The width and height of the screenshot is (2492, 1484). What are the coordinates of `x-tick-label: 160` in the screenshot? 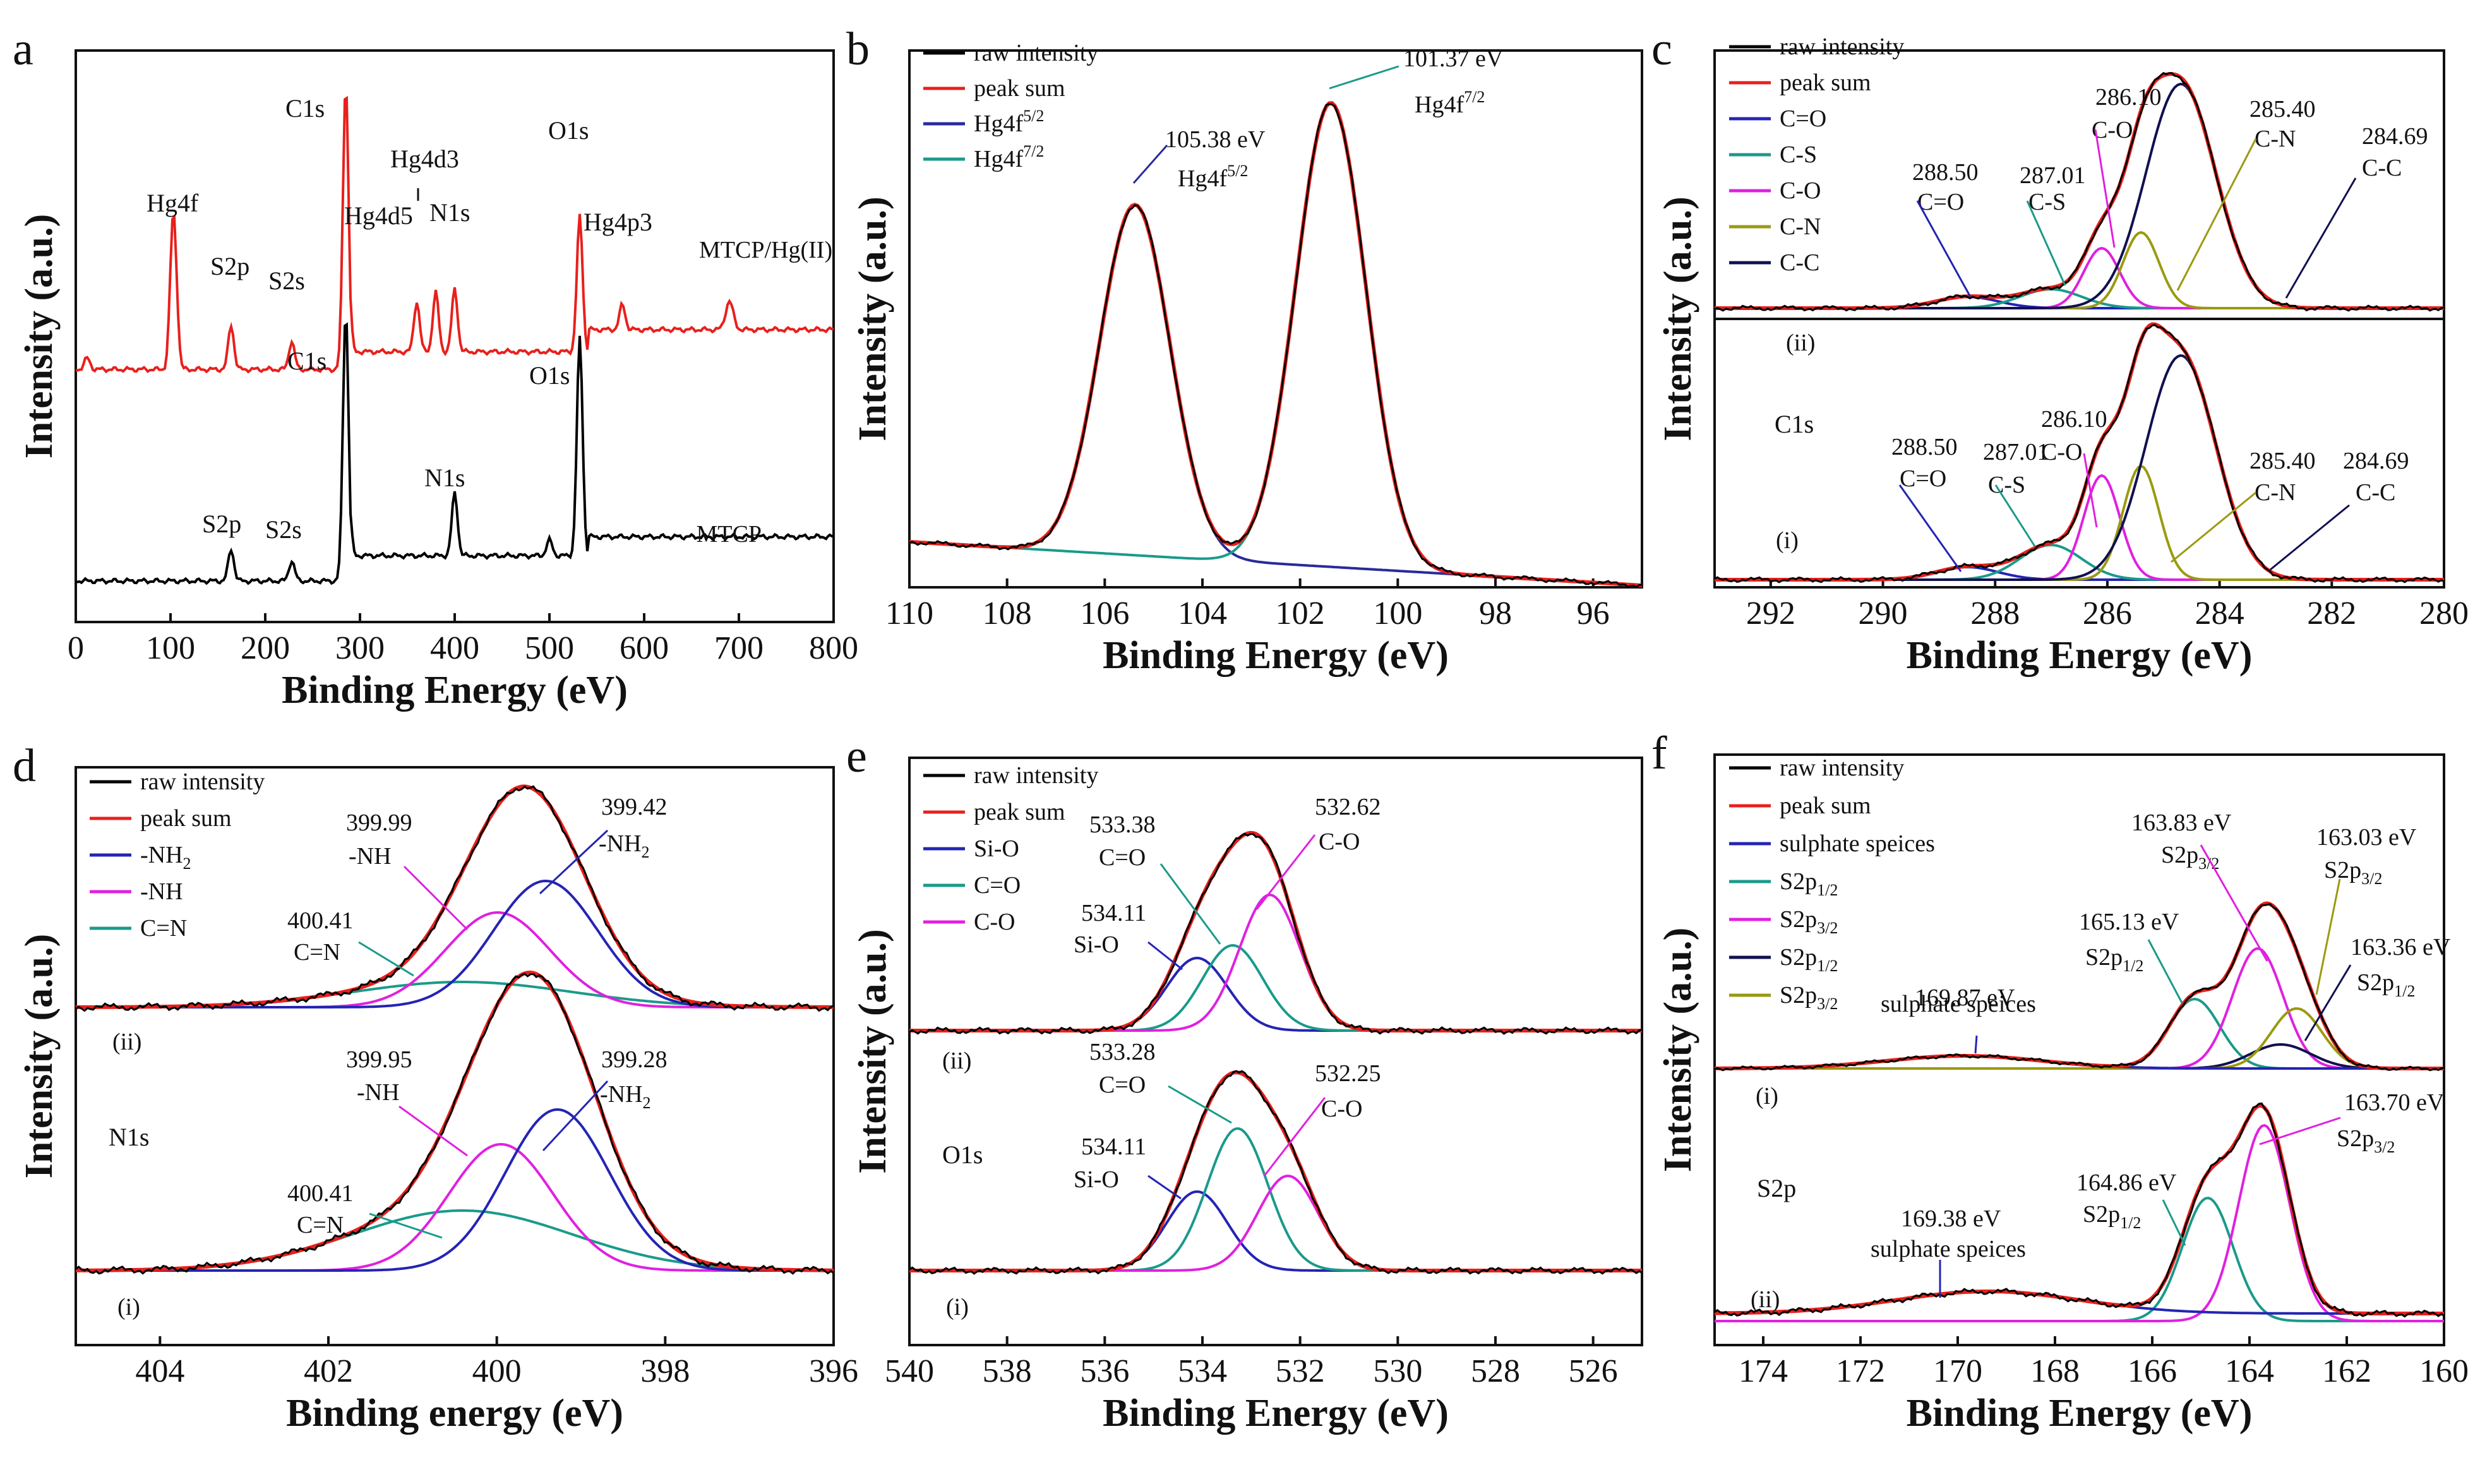 It's located at (2444, 1371).